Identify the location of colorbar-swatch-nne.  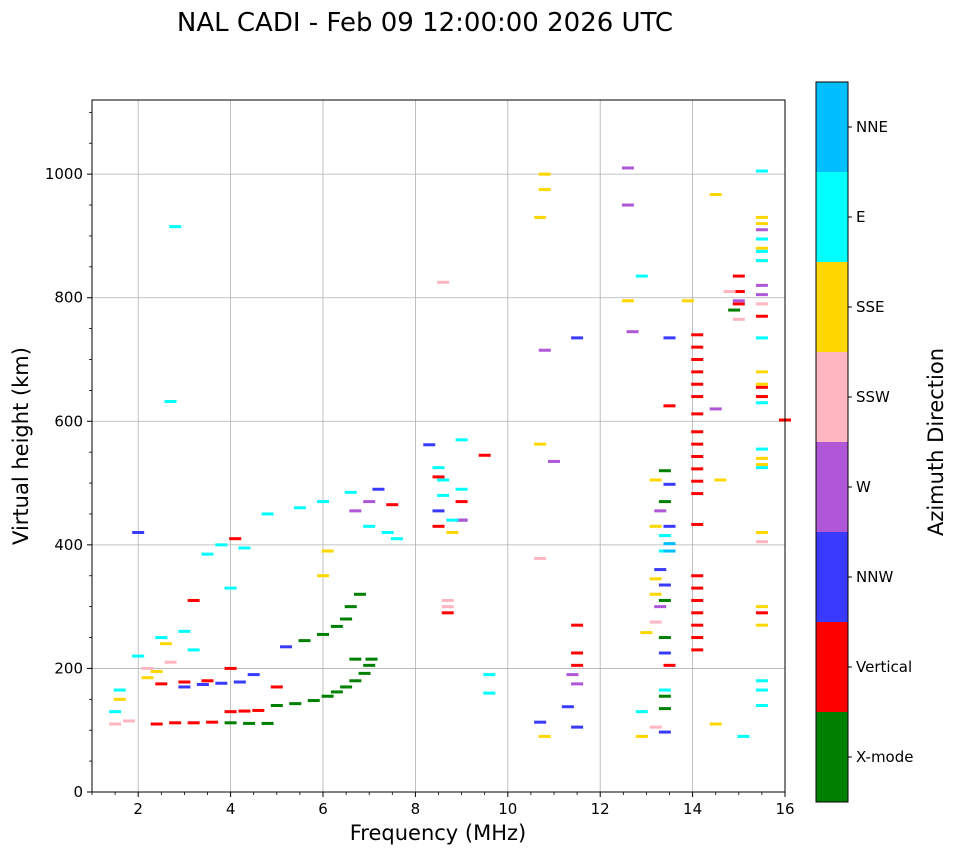
(832, 127).